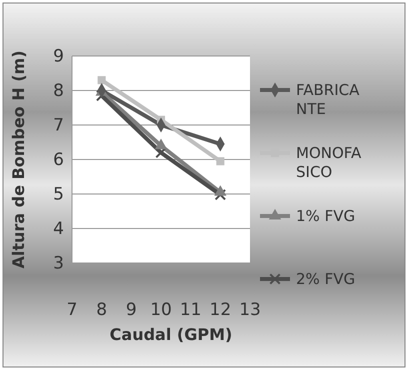  What do you see at coordinates (58, 160) in the screenshot?
I see `y-tick-label: 6` at bounding box center [58, 160].